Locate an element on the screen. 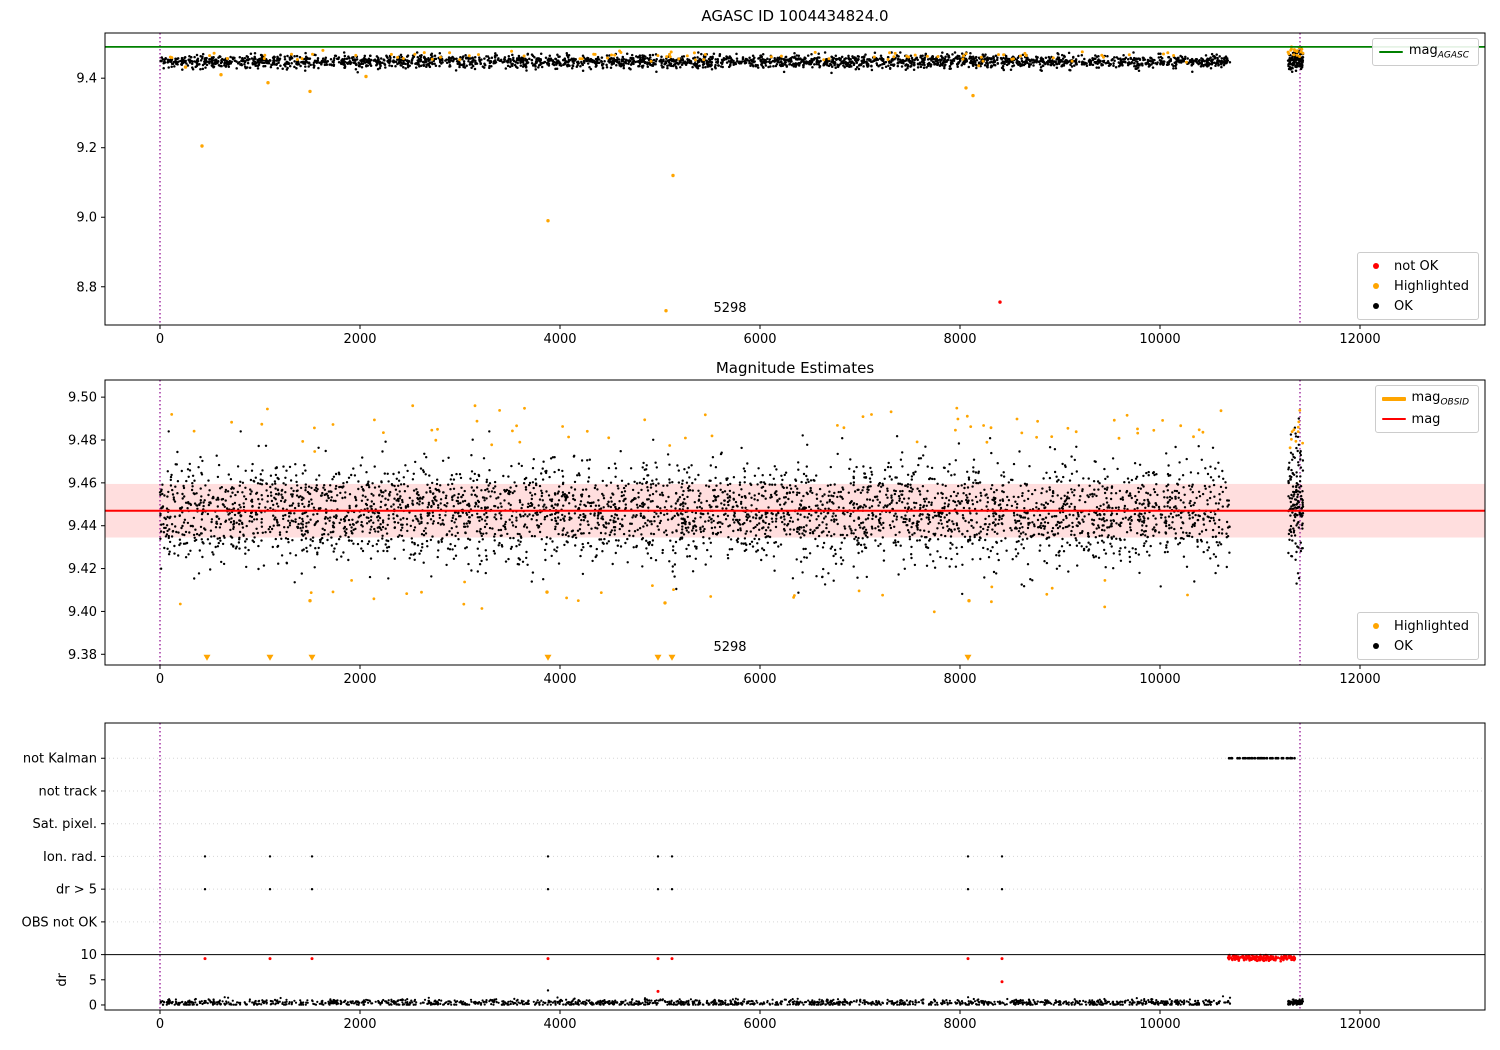 The width and height of the screenshot is (1500, 1050). legend-point-types: not OK Highlighted OK is located at coordinates (1418, 286).